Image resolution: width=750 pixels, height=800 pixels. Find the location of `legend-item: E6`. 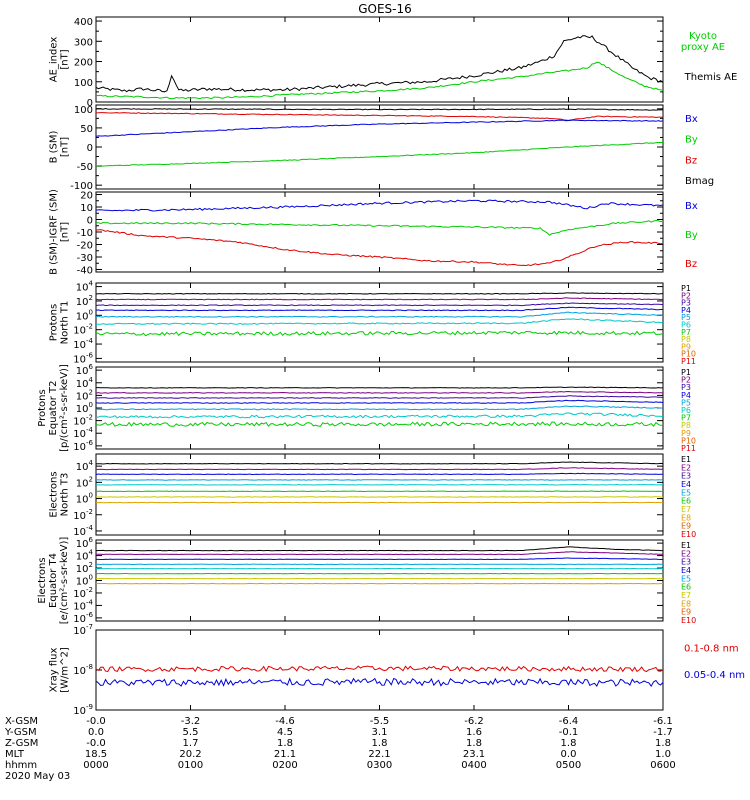

legend-item: E6 is located at coordinates (686, 501).